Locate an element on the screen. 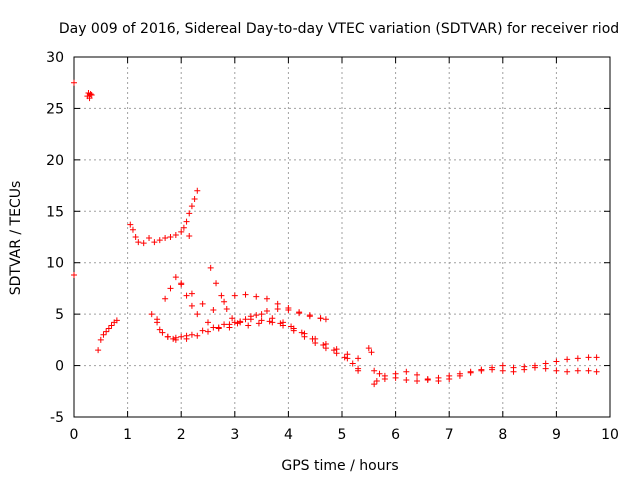  series-early-high is located at coordinates (89, 96).